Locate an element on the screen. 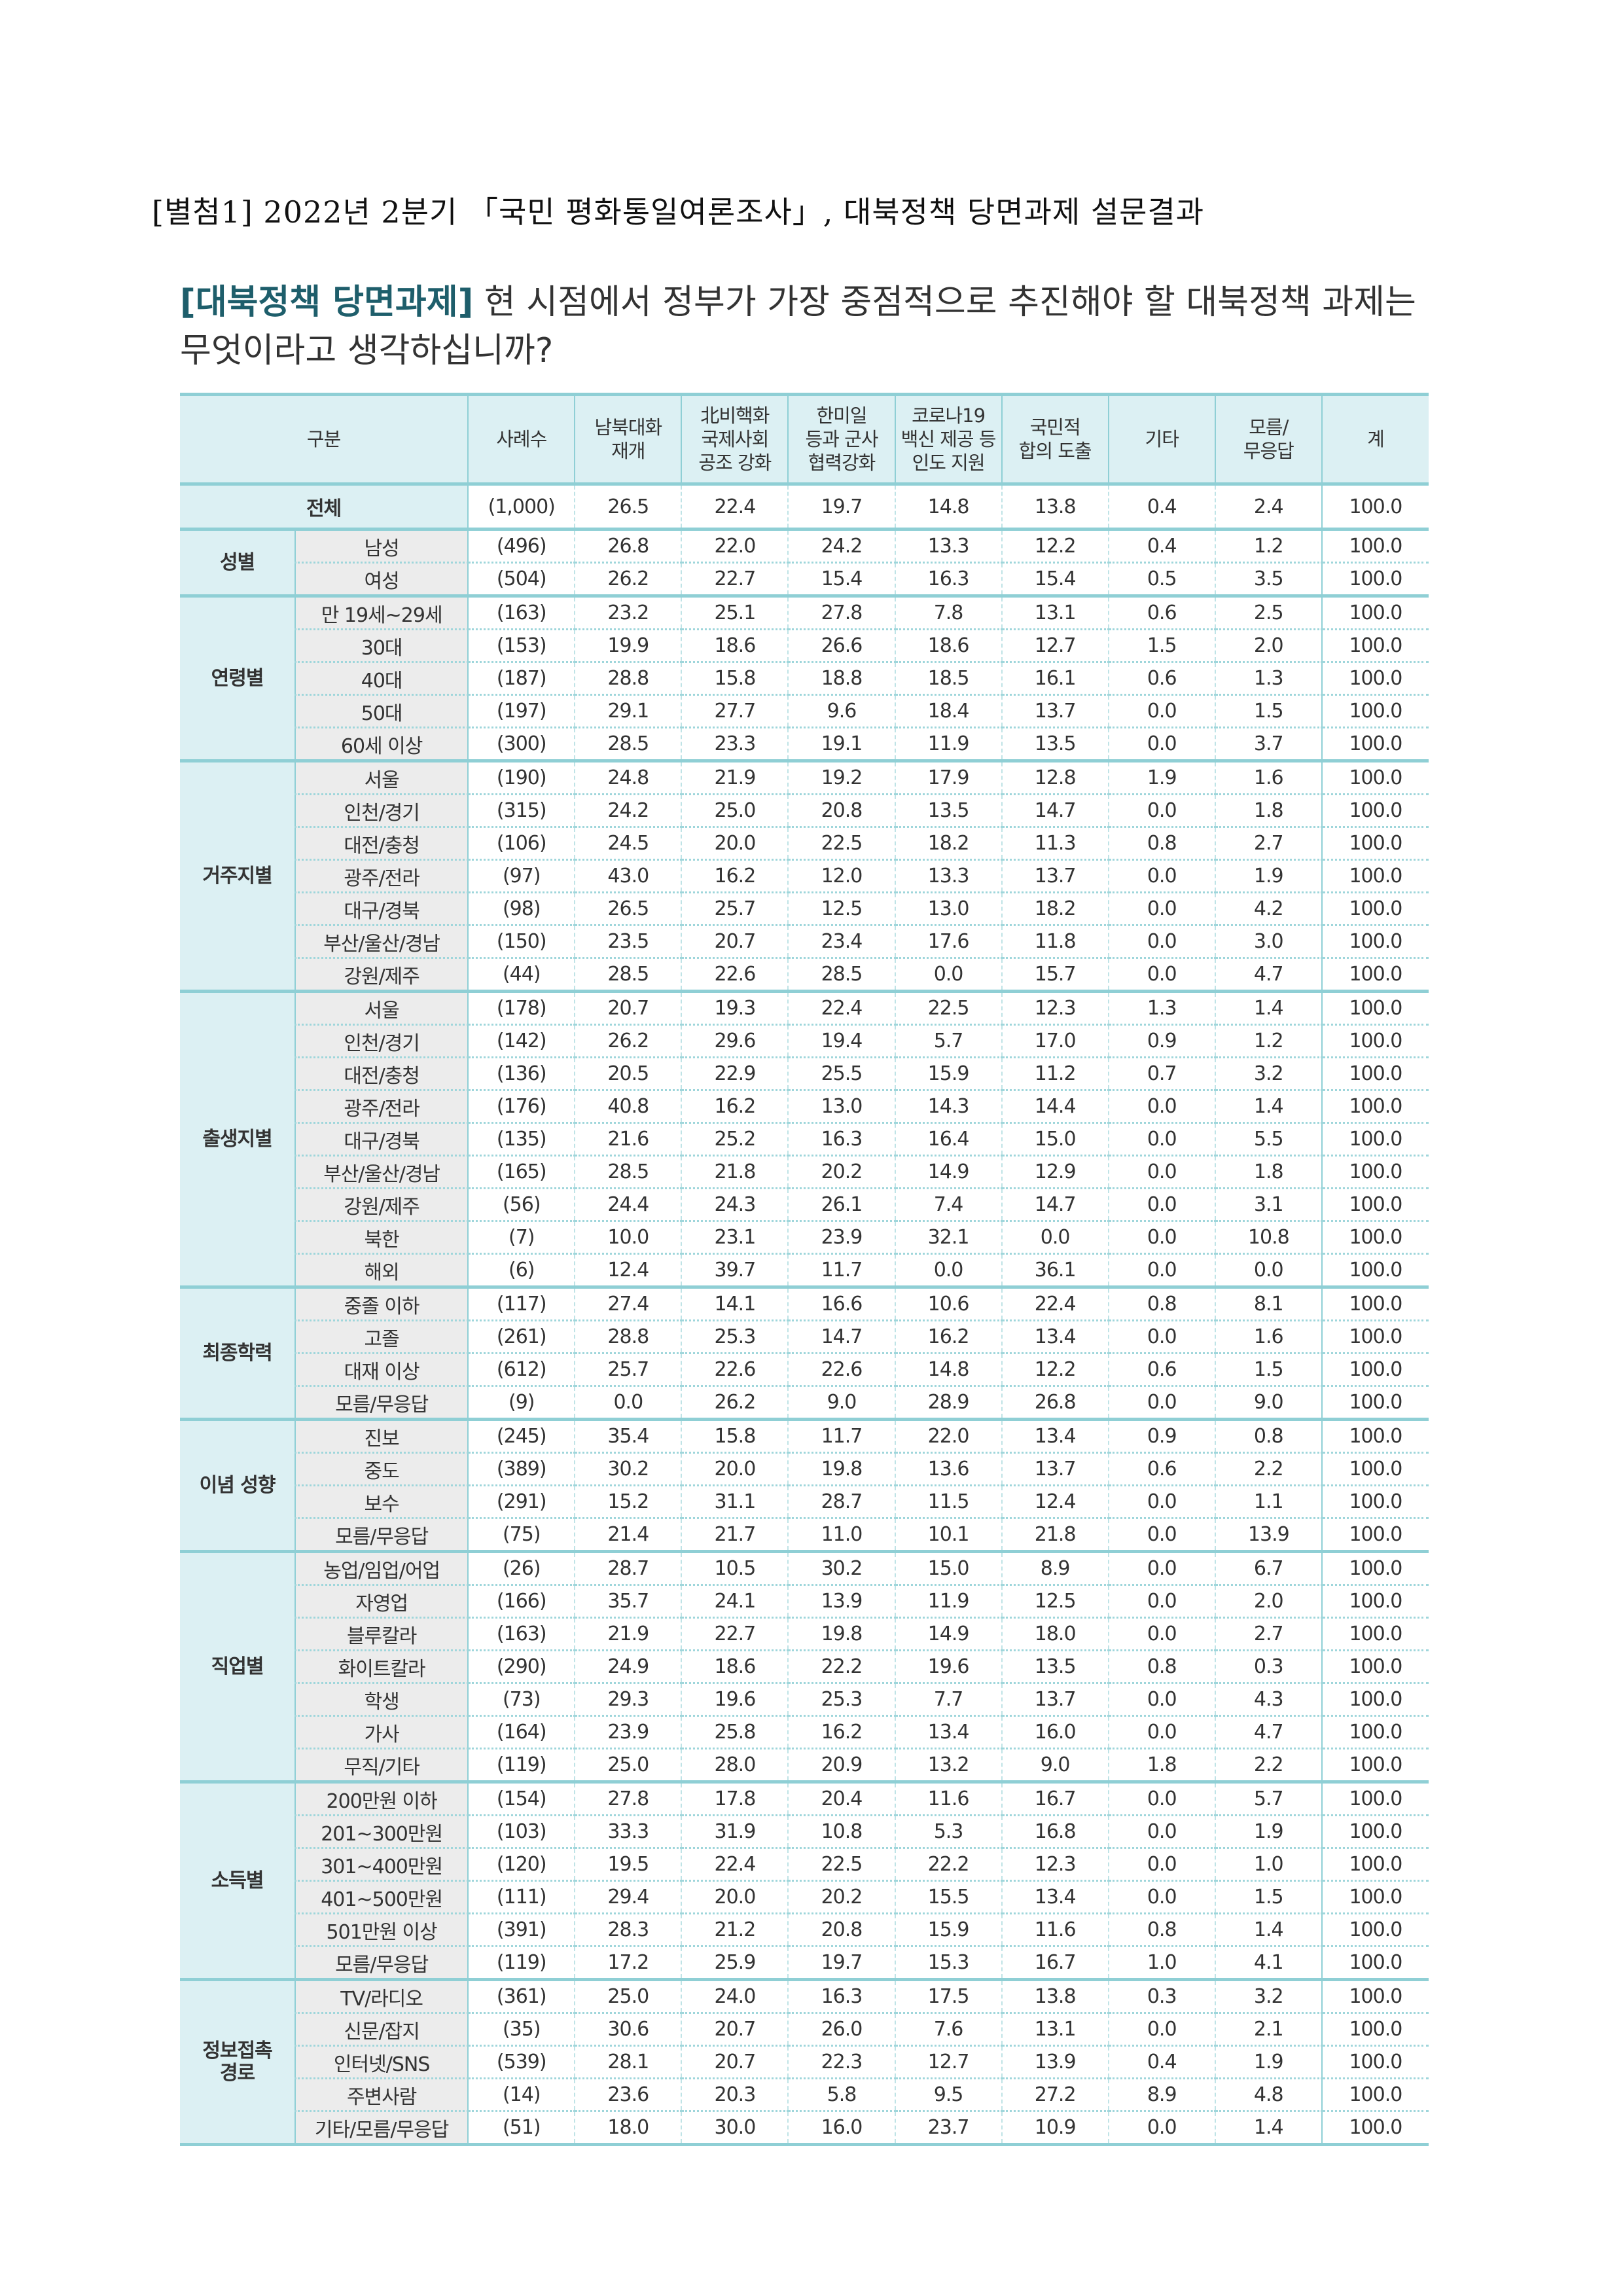  question-tag: [대북정책 당면과제] is located at coordinates (327, 302).